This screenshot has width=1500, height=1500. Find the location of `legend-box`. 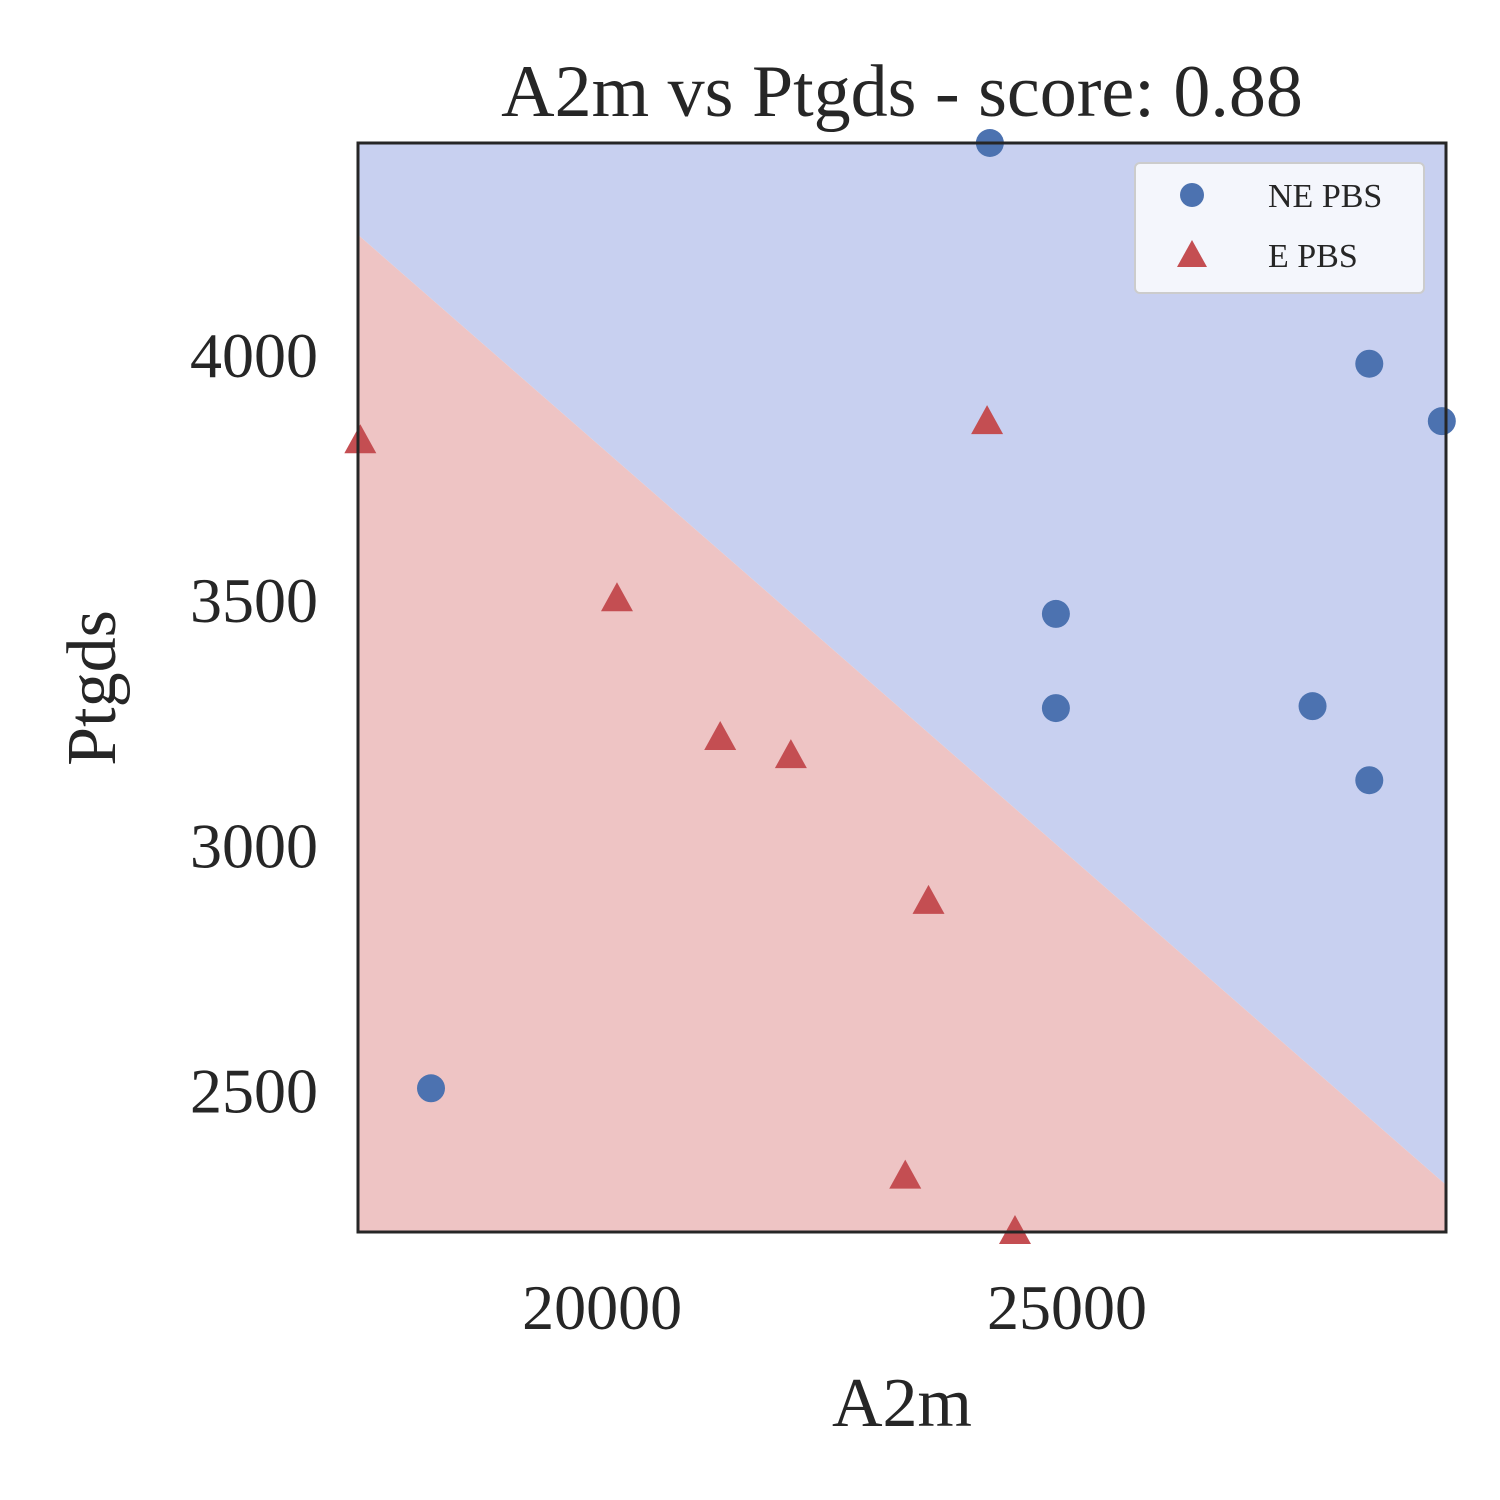

legend-box is located at coordinates (1279, 228).